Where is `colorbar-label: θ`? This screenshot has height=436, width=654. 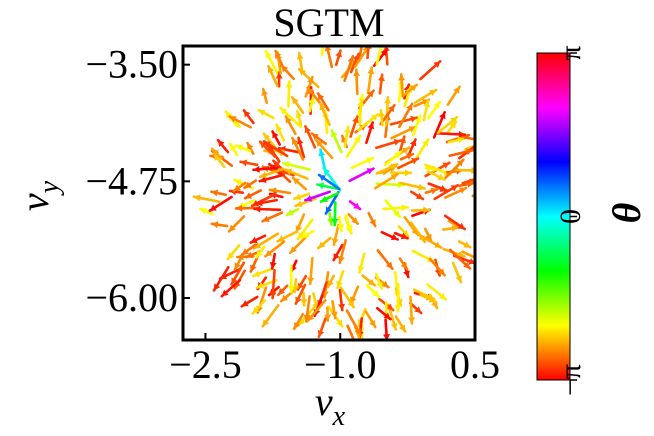 colorbar-label: θ is located at coordinates (626, 212).